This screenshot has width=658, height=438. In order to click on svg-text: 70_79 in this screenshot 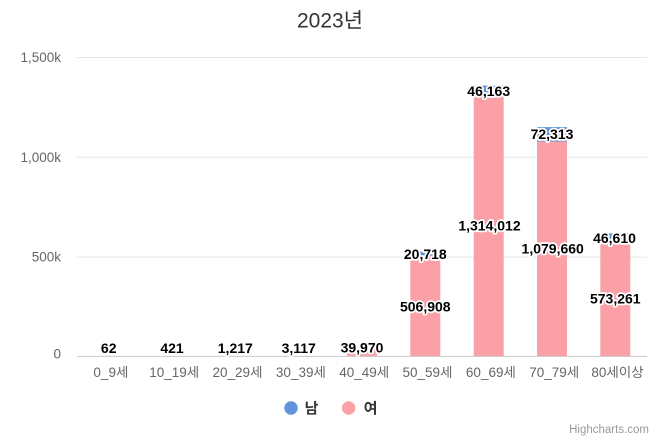, I will do `click(548, 372)`.